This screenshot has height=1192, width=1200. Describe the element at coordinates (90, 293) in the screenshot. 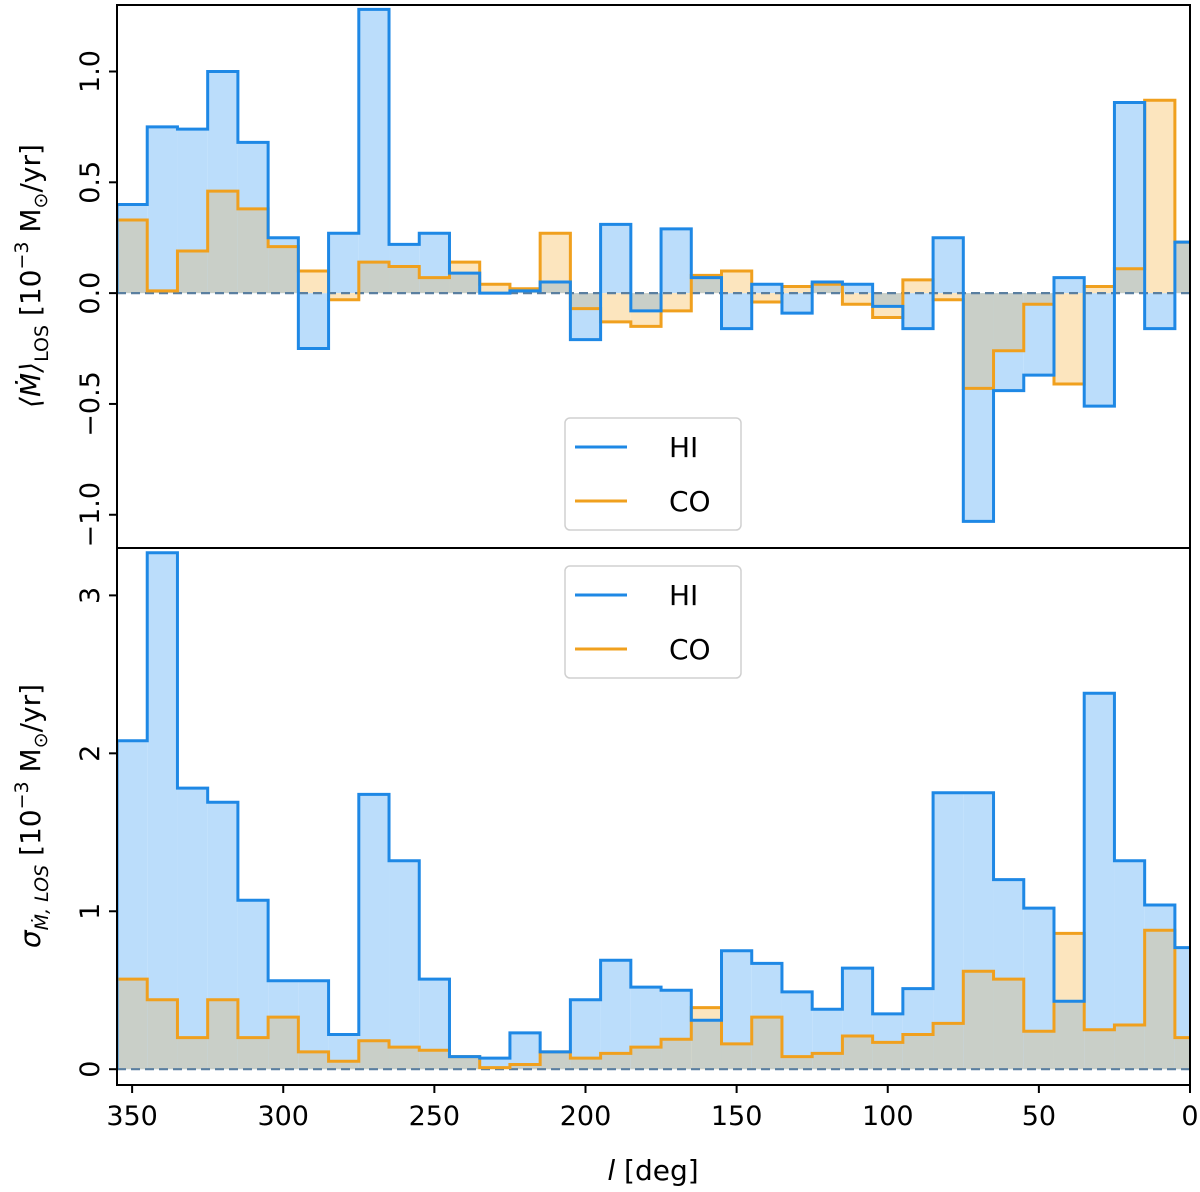

I see `y-tick-label: 0.0` at that location.